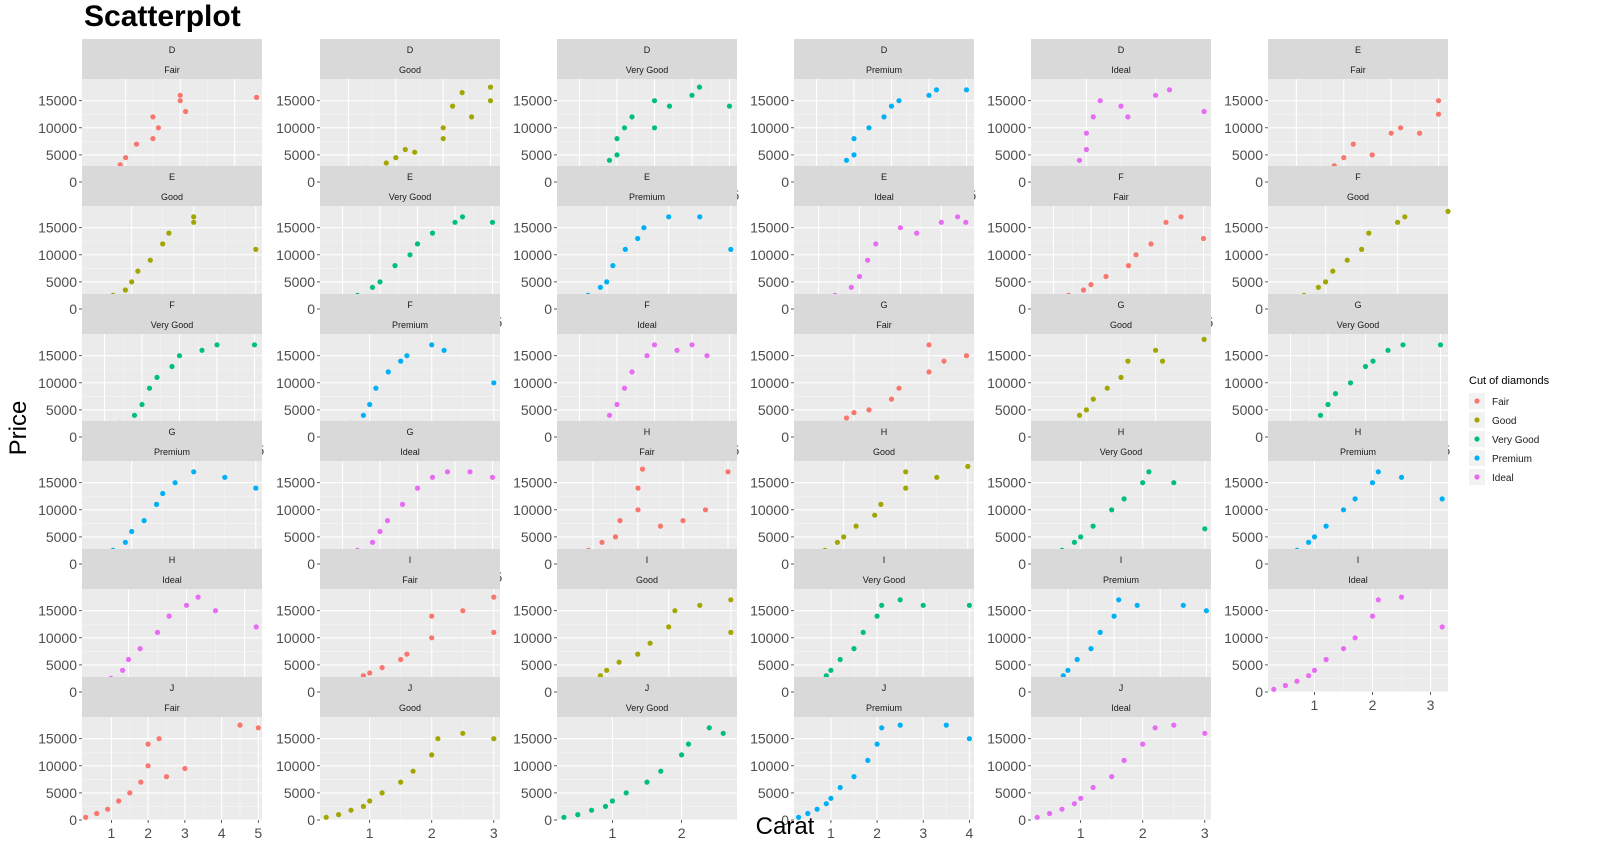  Describe the element at coordinates (625, 248) in the screenshot. I see `facet-panel: EPremium050001000015000123` at that location.